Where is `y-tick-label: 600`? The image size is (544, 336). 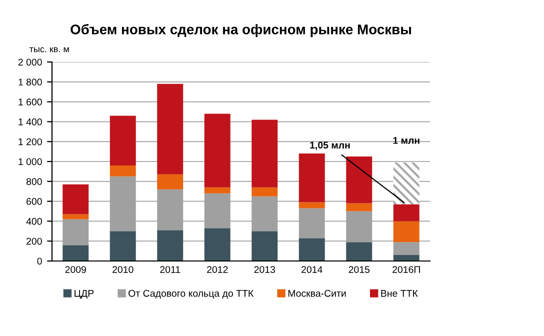
y-tick-label: 600 is located at coordinates (34, 201).